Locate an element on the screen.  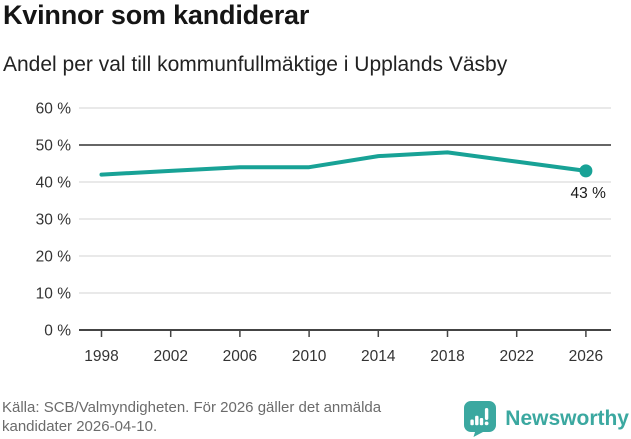
x-tick-label: 2026 is located at coordinates (586, 356).